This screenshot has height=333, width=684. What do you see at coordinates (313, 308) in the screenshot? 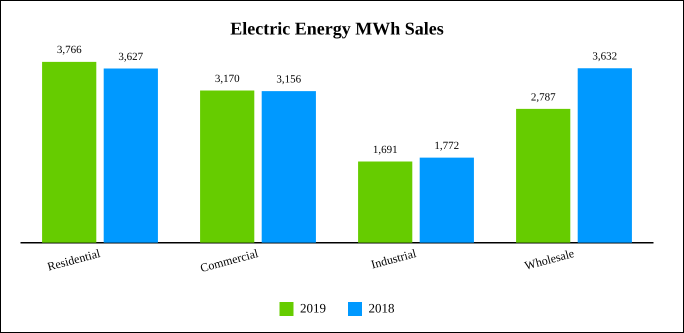
I see `legend-label: 2019` at bounding box center [313, 308].